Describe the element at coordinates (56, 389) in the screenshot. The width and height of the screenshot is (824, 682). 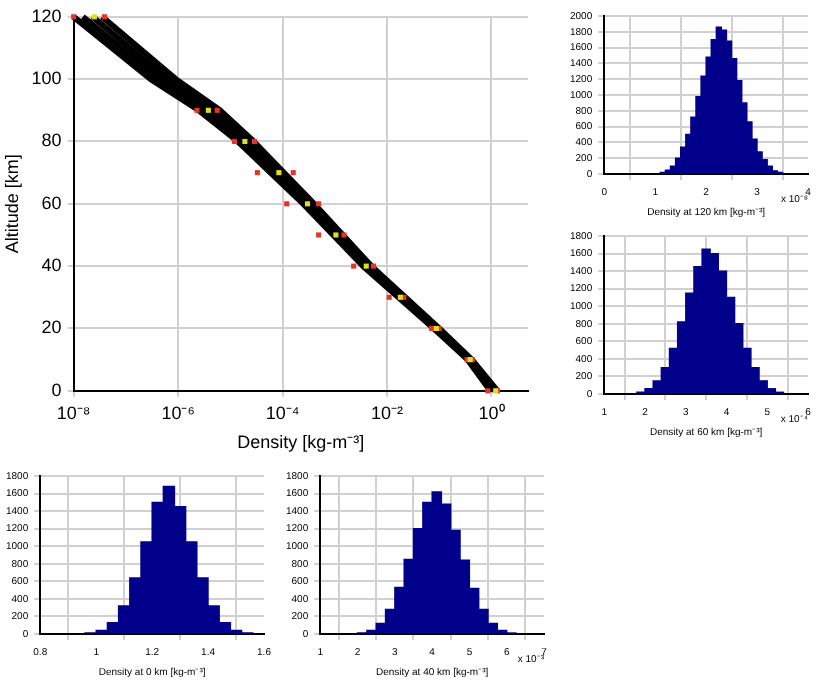
I see `y-tick-label: 0` at that location.